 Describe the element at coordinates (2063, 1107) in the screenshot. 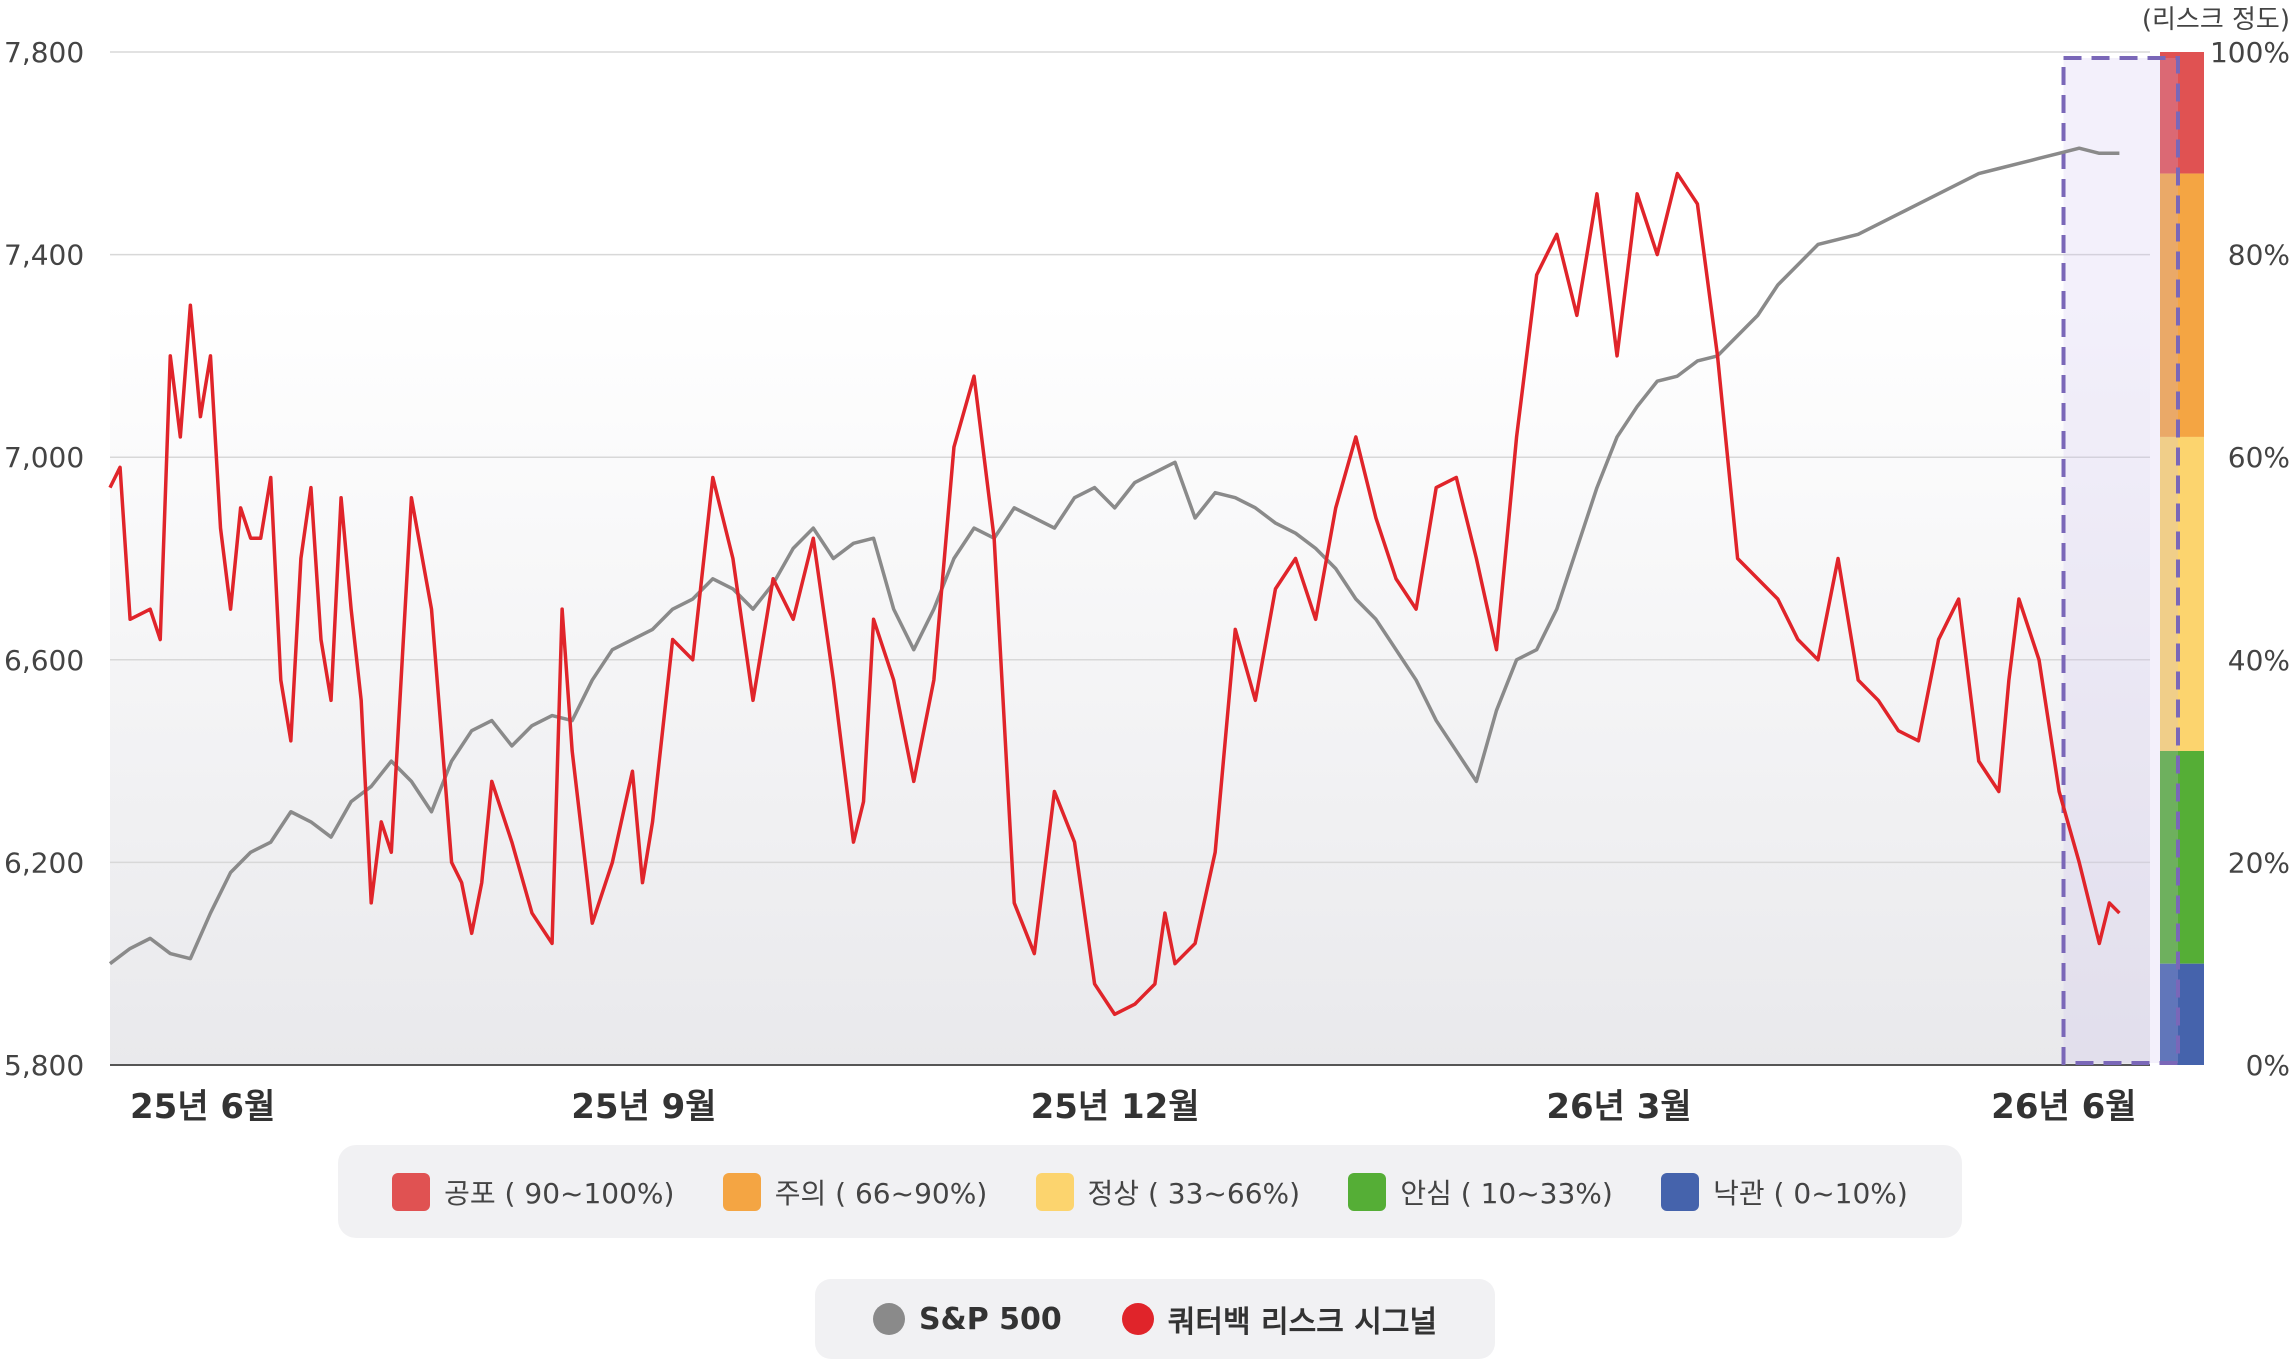

I see `x-tick-label: 26년 6월` at that location.